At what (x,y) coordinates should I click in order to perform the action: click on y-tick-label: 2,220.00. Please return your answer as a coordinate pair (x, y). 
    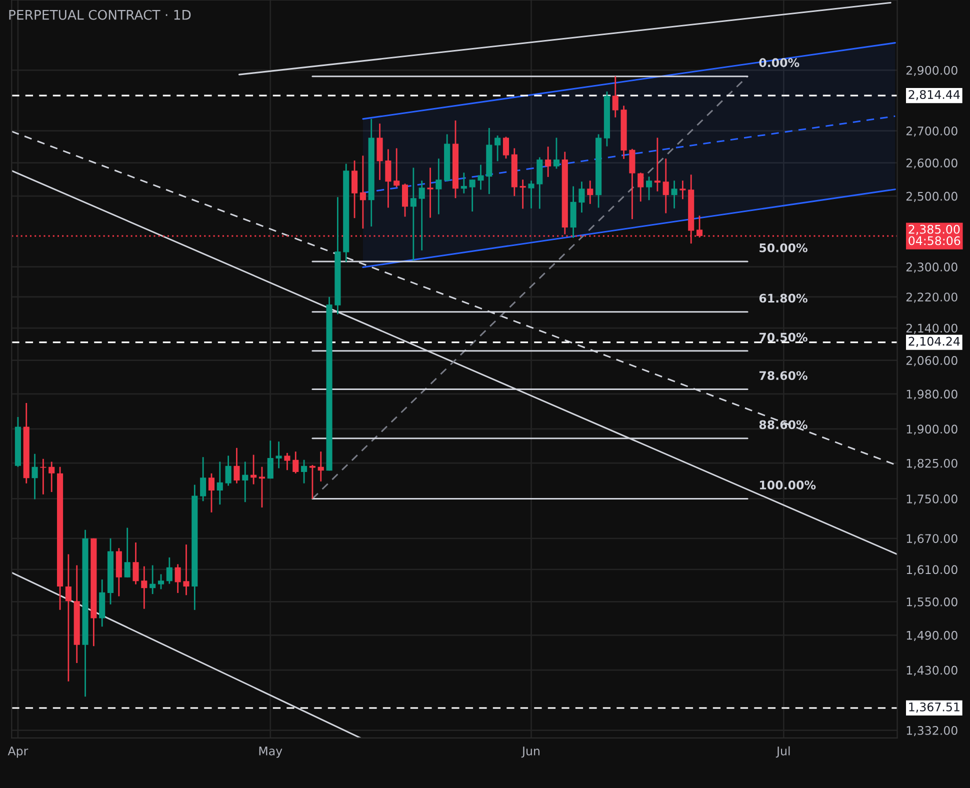
    Looking at the image, I should click on (932, 297).